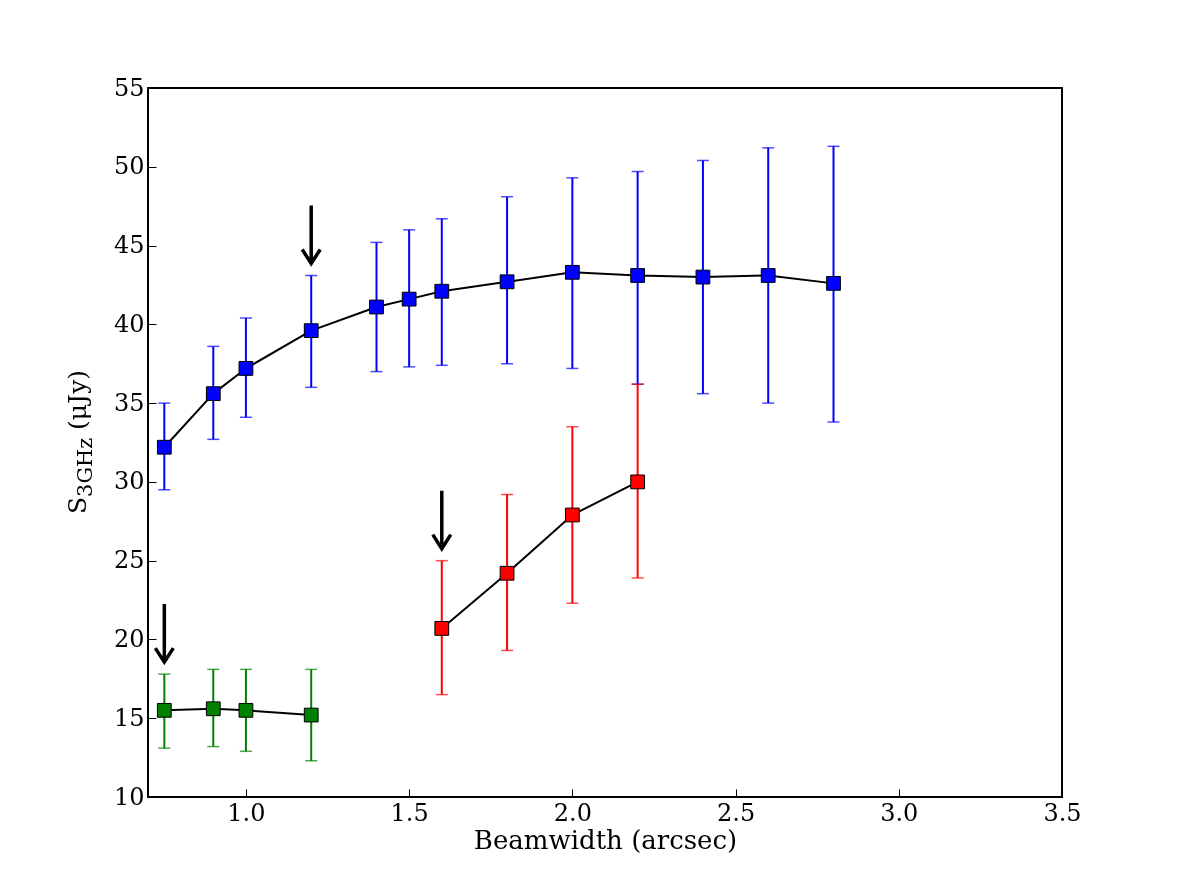  I want to click on y-tick-label: 35, so click(129, 402).